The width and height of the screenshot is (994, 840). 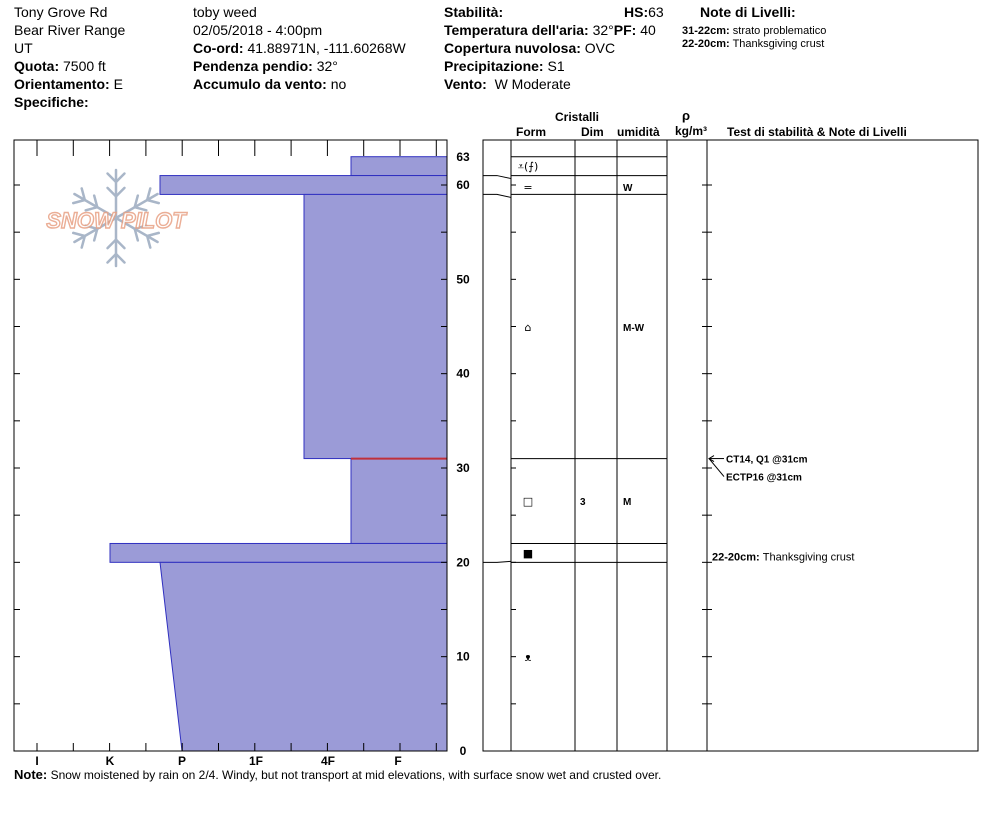 I want to click on grain-form-icon: ᴥ, so click(x=528, y=657).